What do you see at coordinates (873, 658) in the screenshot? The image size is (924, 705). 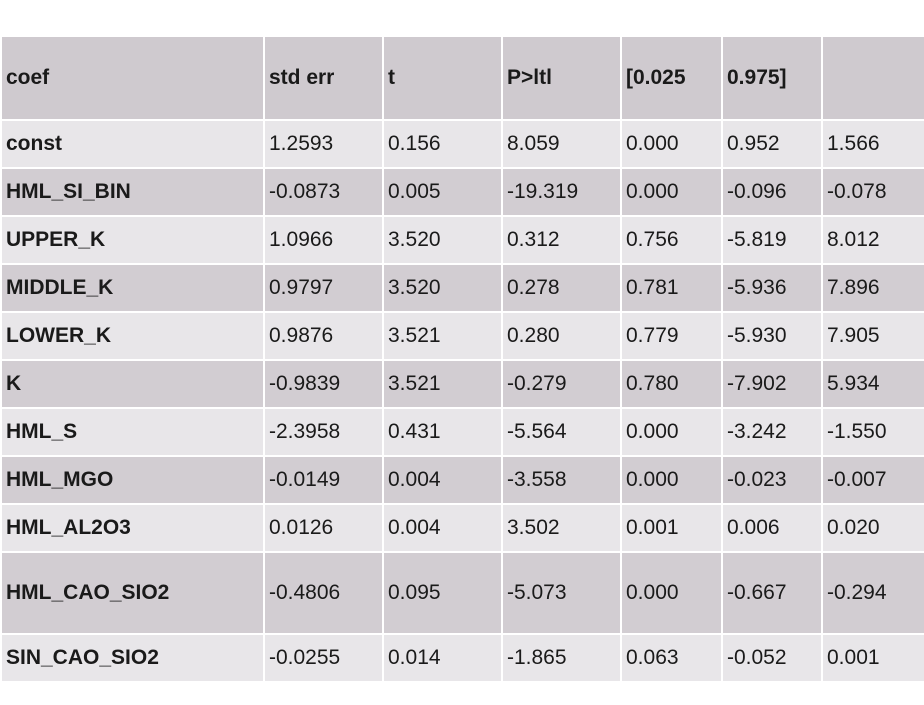 I see `cell-extra: 0.001` at bounding box center [873, 658].